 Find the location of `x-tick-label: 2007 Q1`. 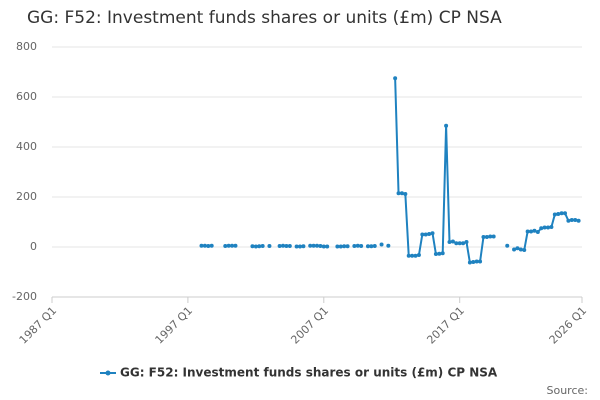

x-tick-label: 2007 Q1 is located at coordinates (310, 325).